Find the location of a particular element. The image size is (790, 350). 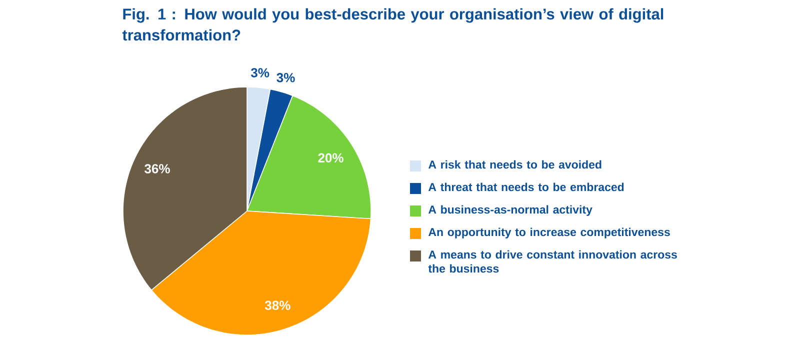

data-label: 38% is located at coordinates (277, 305).